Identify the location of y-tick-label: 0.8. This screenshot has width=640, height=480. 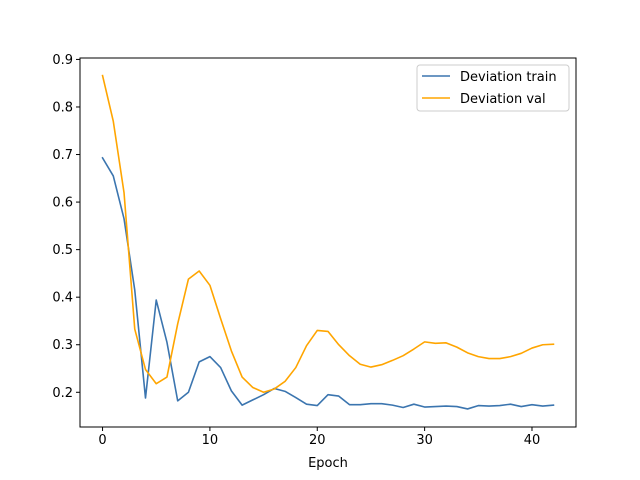
(62, 107).